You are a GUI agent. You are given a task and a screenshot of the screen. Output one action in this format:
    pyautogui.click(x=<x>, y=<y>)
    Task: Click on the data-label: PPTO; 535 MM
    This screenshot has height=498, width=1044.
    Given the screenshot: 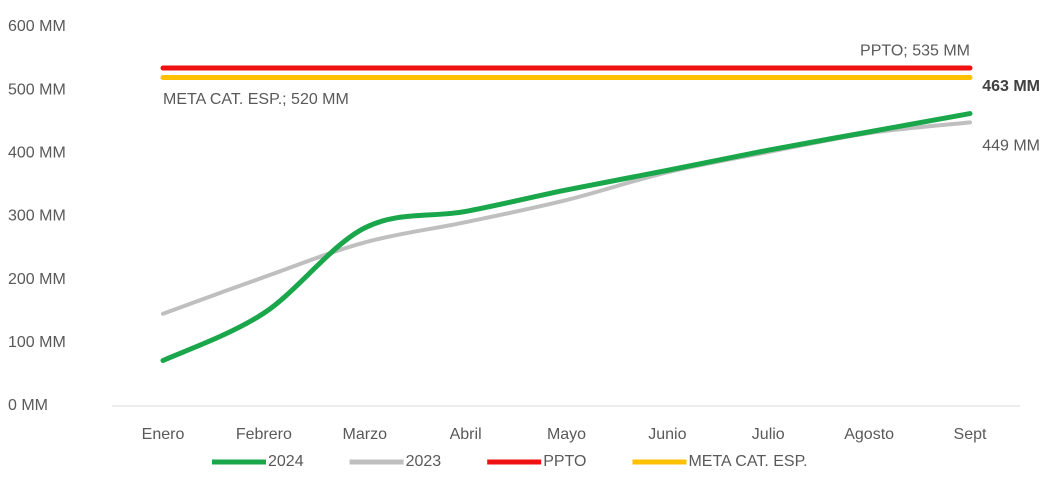 What is the action you would take?
    pyautogui.click(x=915, y=50)
    